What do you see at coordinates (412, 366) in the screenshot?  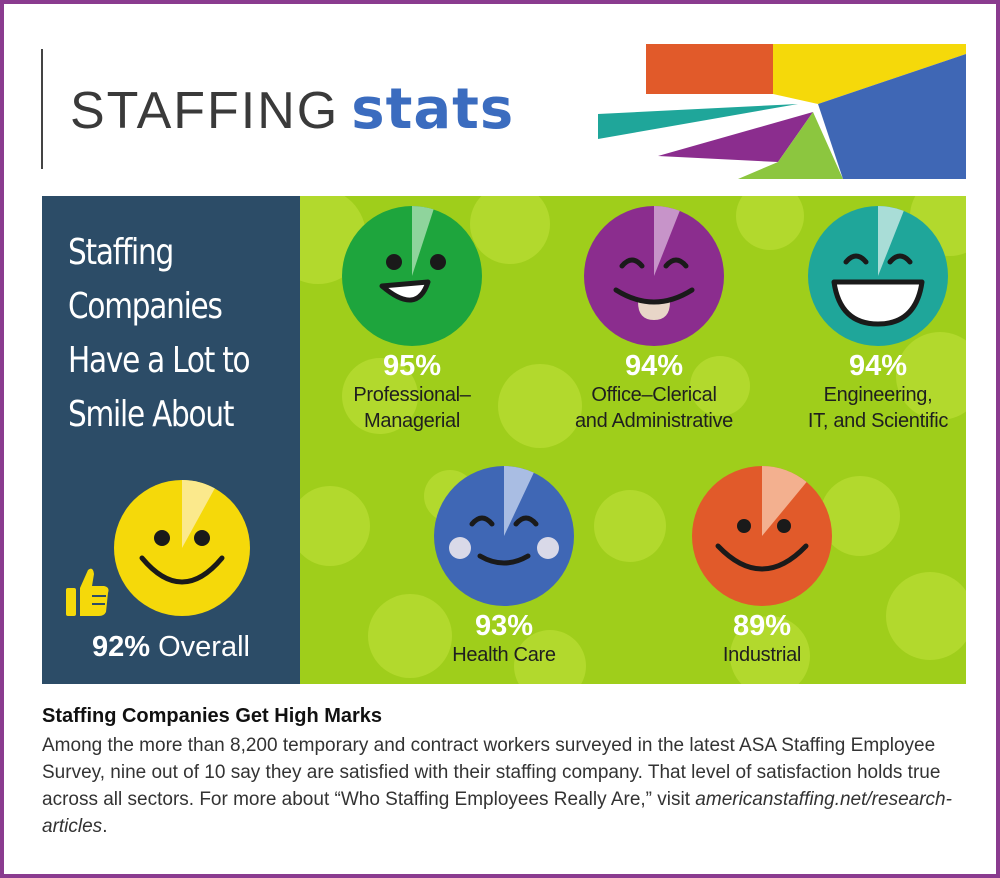 I see `sector-percent: 95%` at bounding box center [412, 366].